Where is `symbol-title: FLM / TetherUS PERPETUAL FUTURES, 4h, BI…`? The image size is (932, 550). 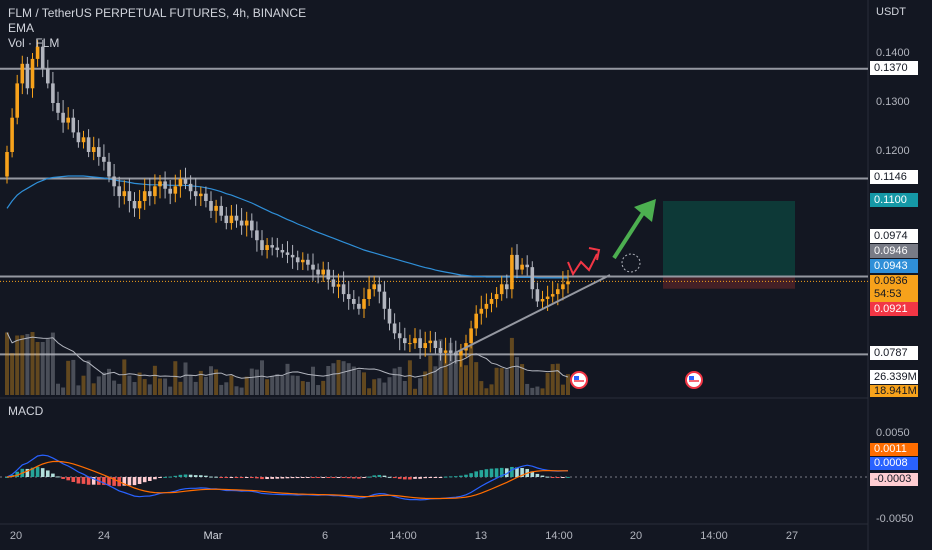 symbol-title: FLM / TetherUS PERPETUAL FUTURES, 4h, BI… is located at coordinates (157, 13).